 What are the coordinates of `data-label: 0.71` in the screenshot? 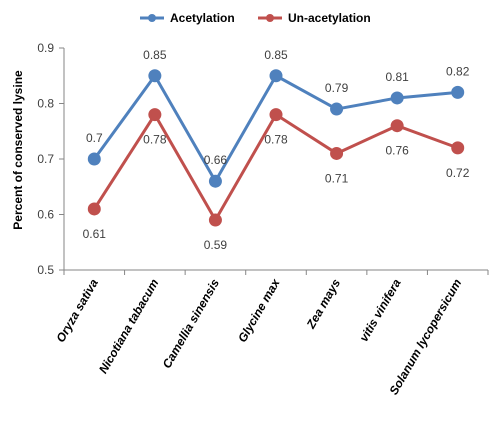 It's located at (337, 178).